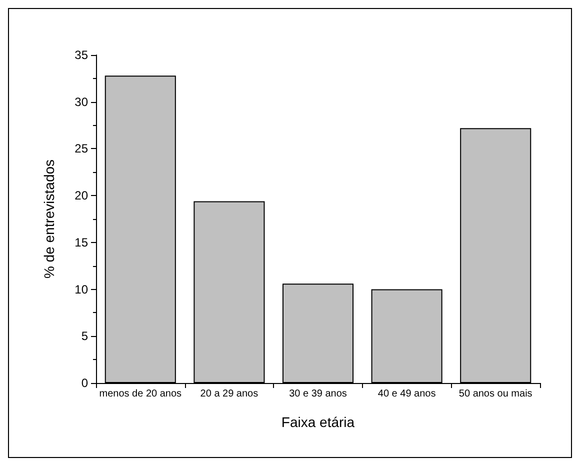 This screenshot has height=466, width=580. I want to click on x-tick-label: 50 anos ou mais, so click(495, 394).